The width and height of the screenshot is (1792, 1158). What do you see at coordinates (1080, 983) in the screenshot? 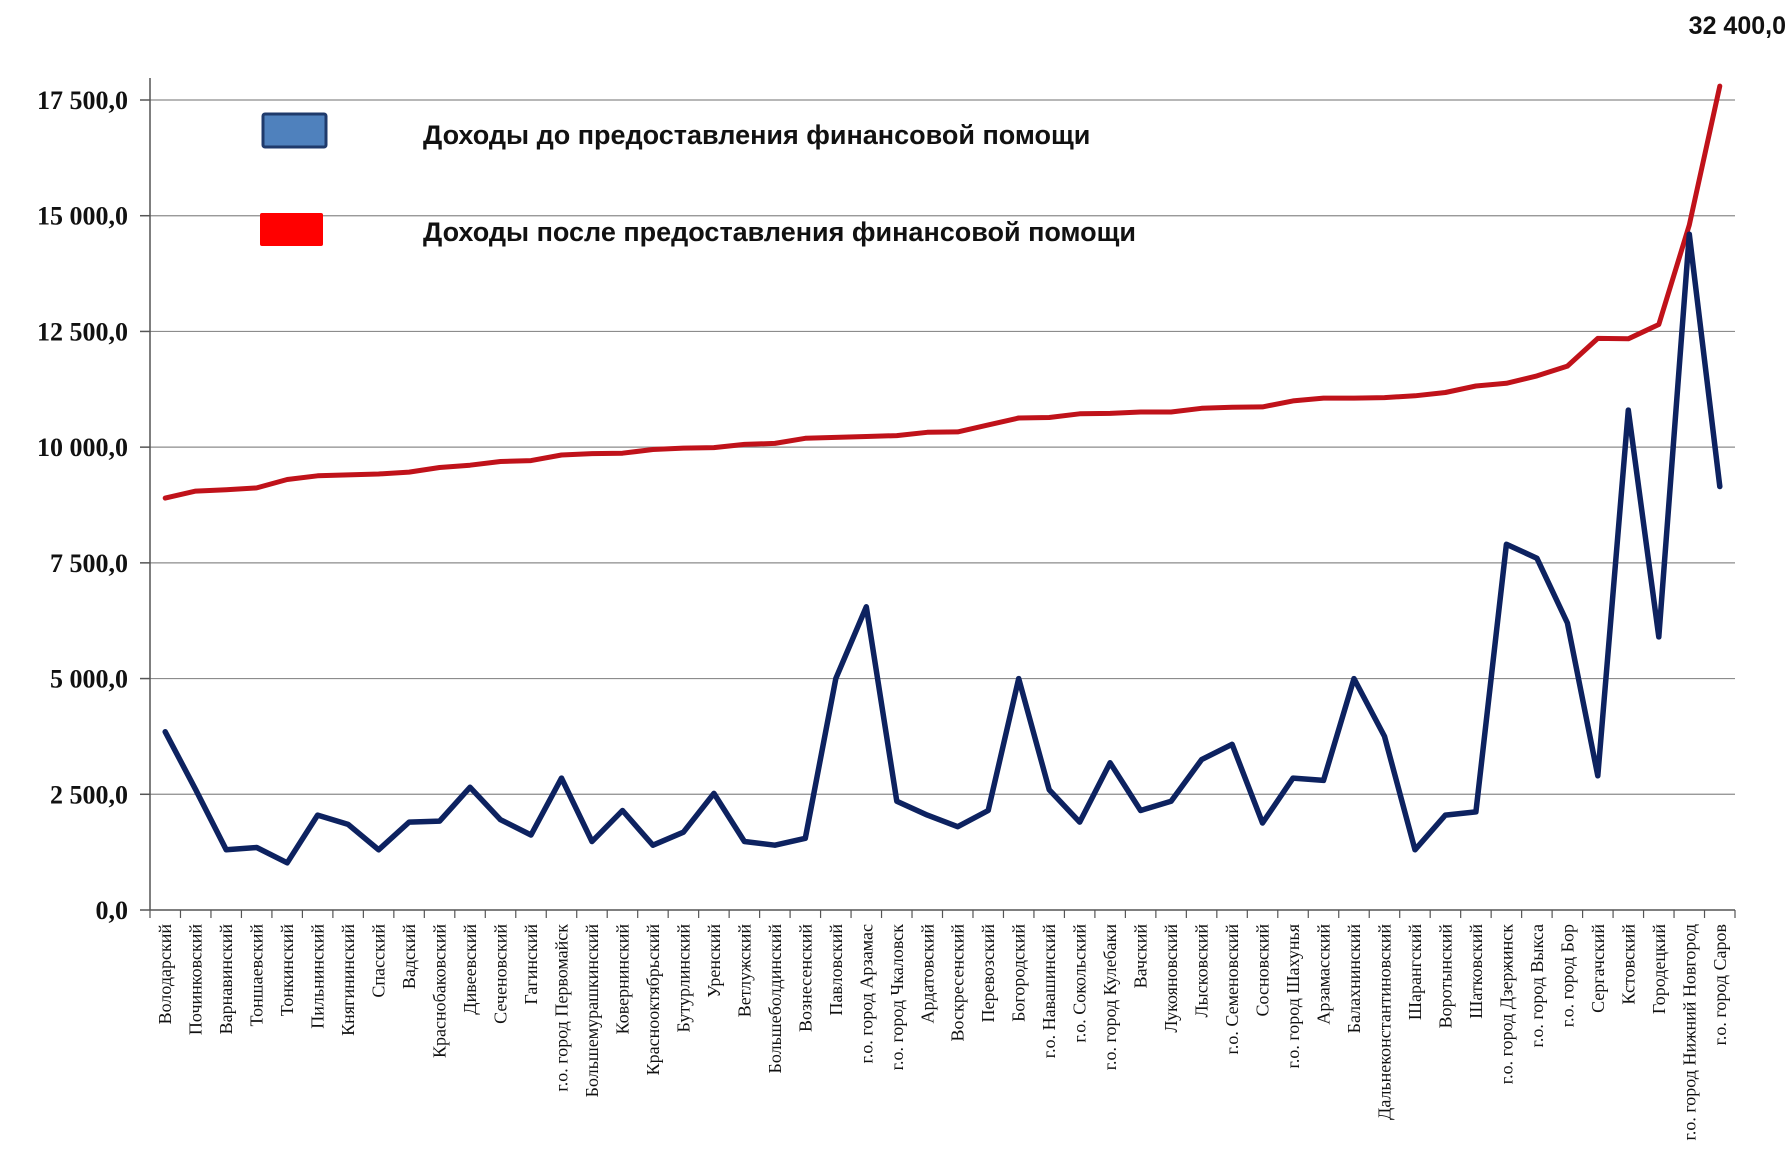
I see `x-tick-label: г.о. Сокольский` at bounding box center [1080, 983].